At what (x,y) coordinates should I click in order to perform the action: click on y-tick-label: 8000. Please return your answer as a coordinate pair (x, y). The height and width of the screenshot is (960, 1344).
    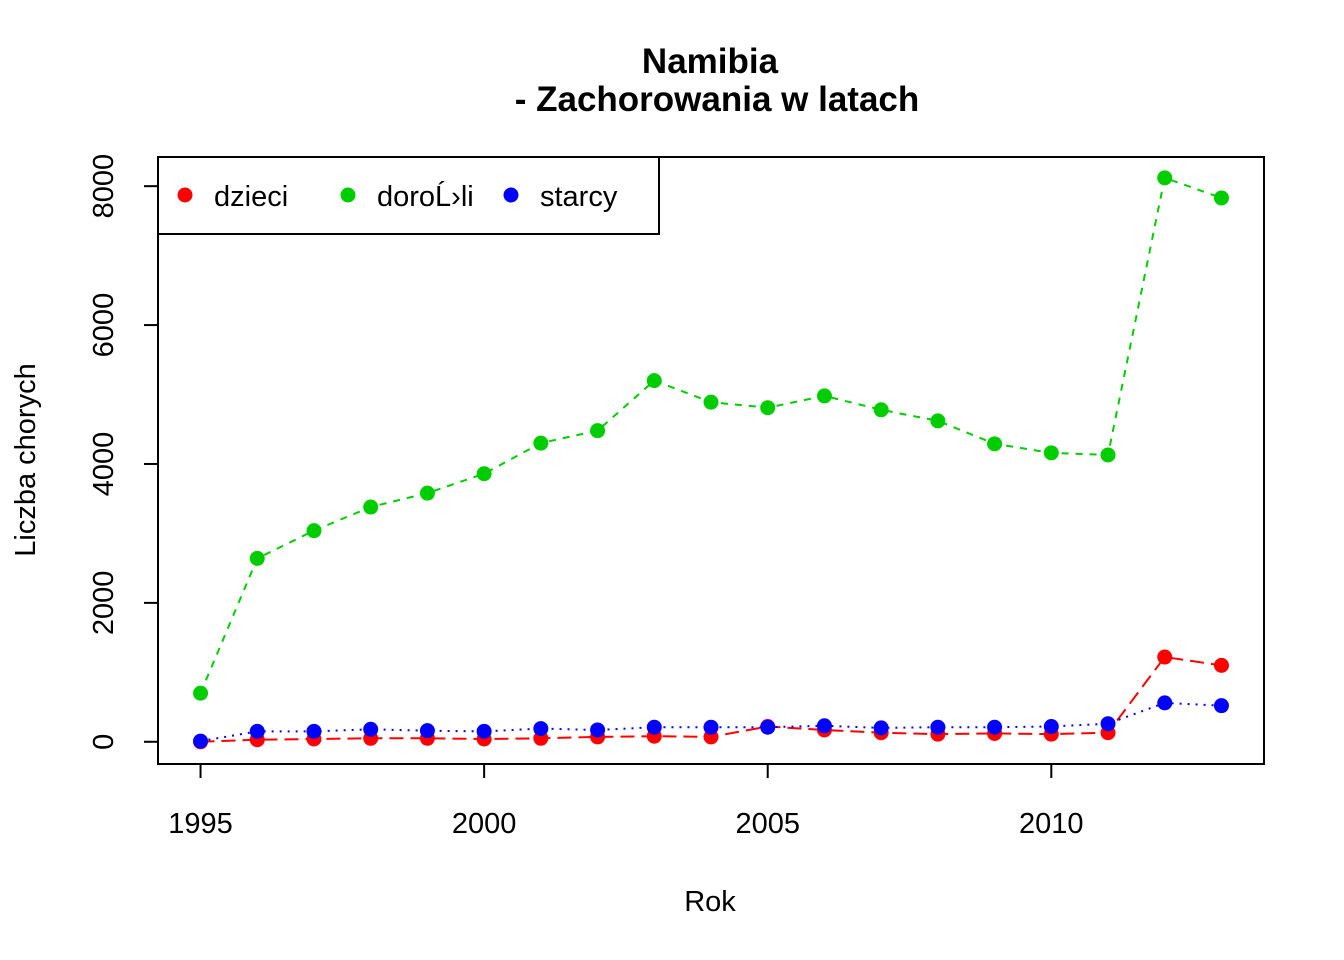
    Looking at the image, I should click on (104, 186).